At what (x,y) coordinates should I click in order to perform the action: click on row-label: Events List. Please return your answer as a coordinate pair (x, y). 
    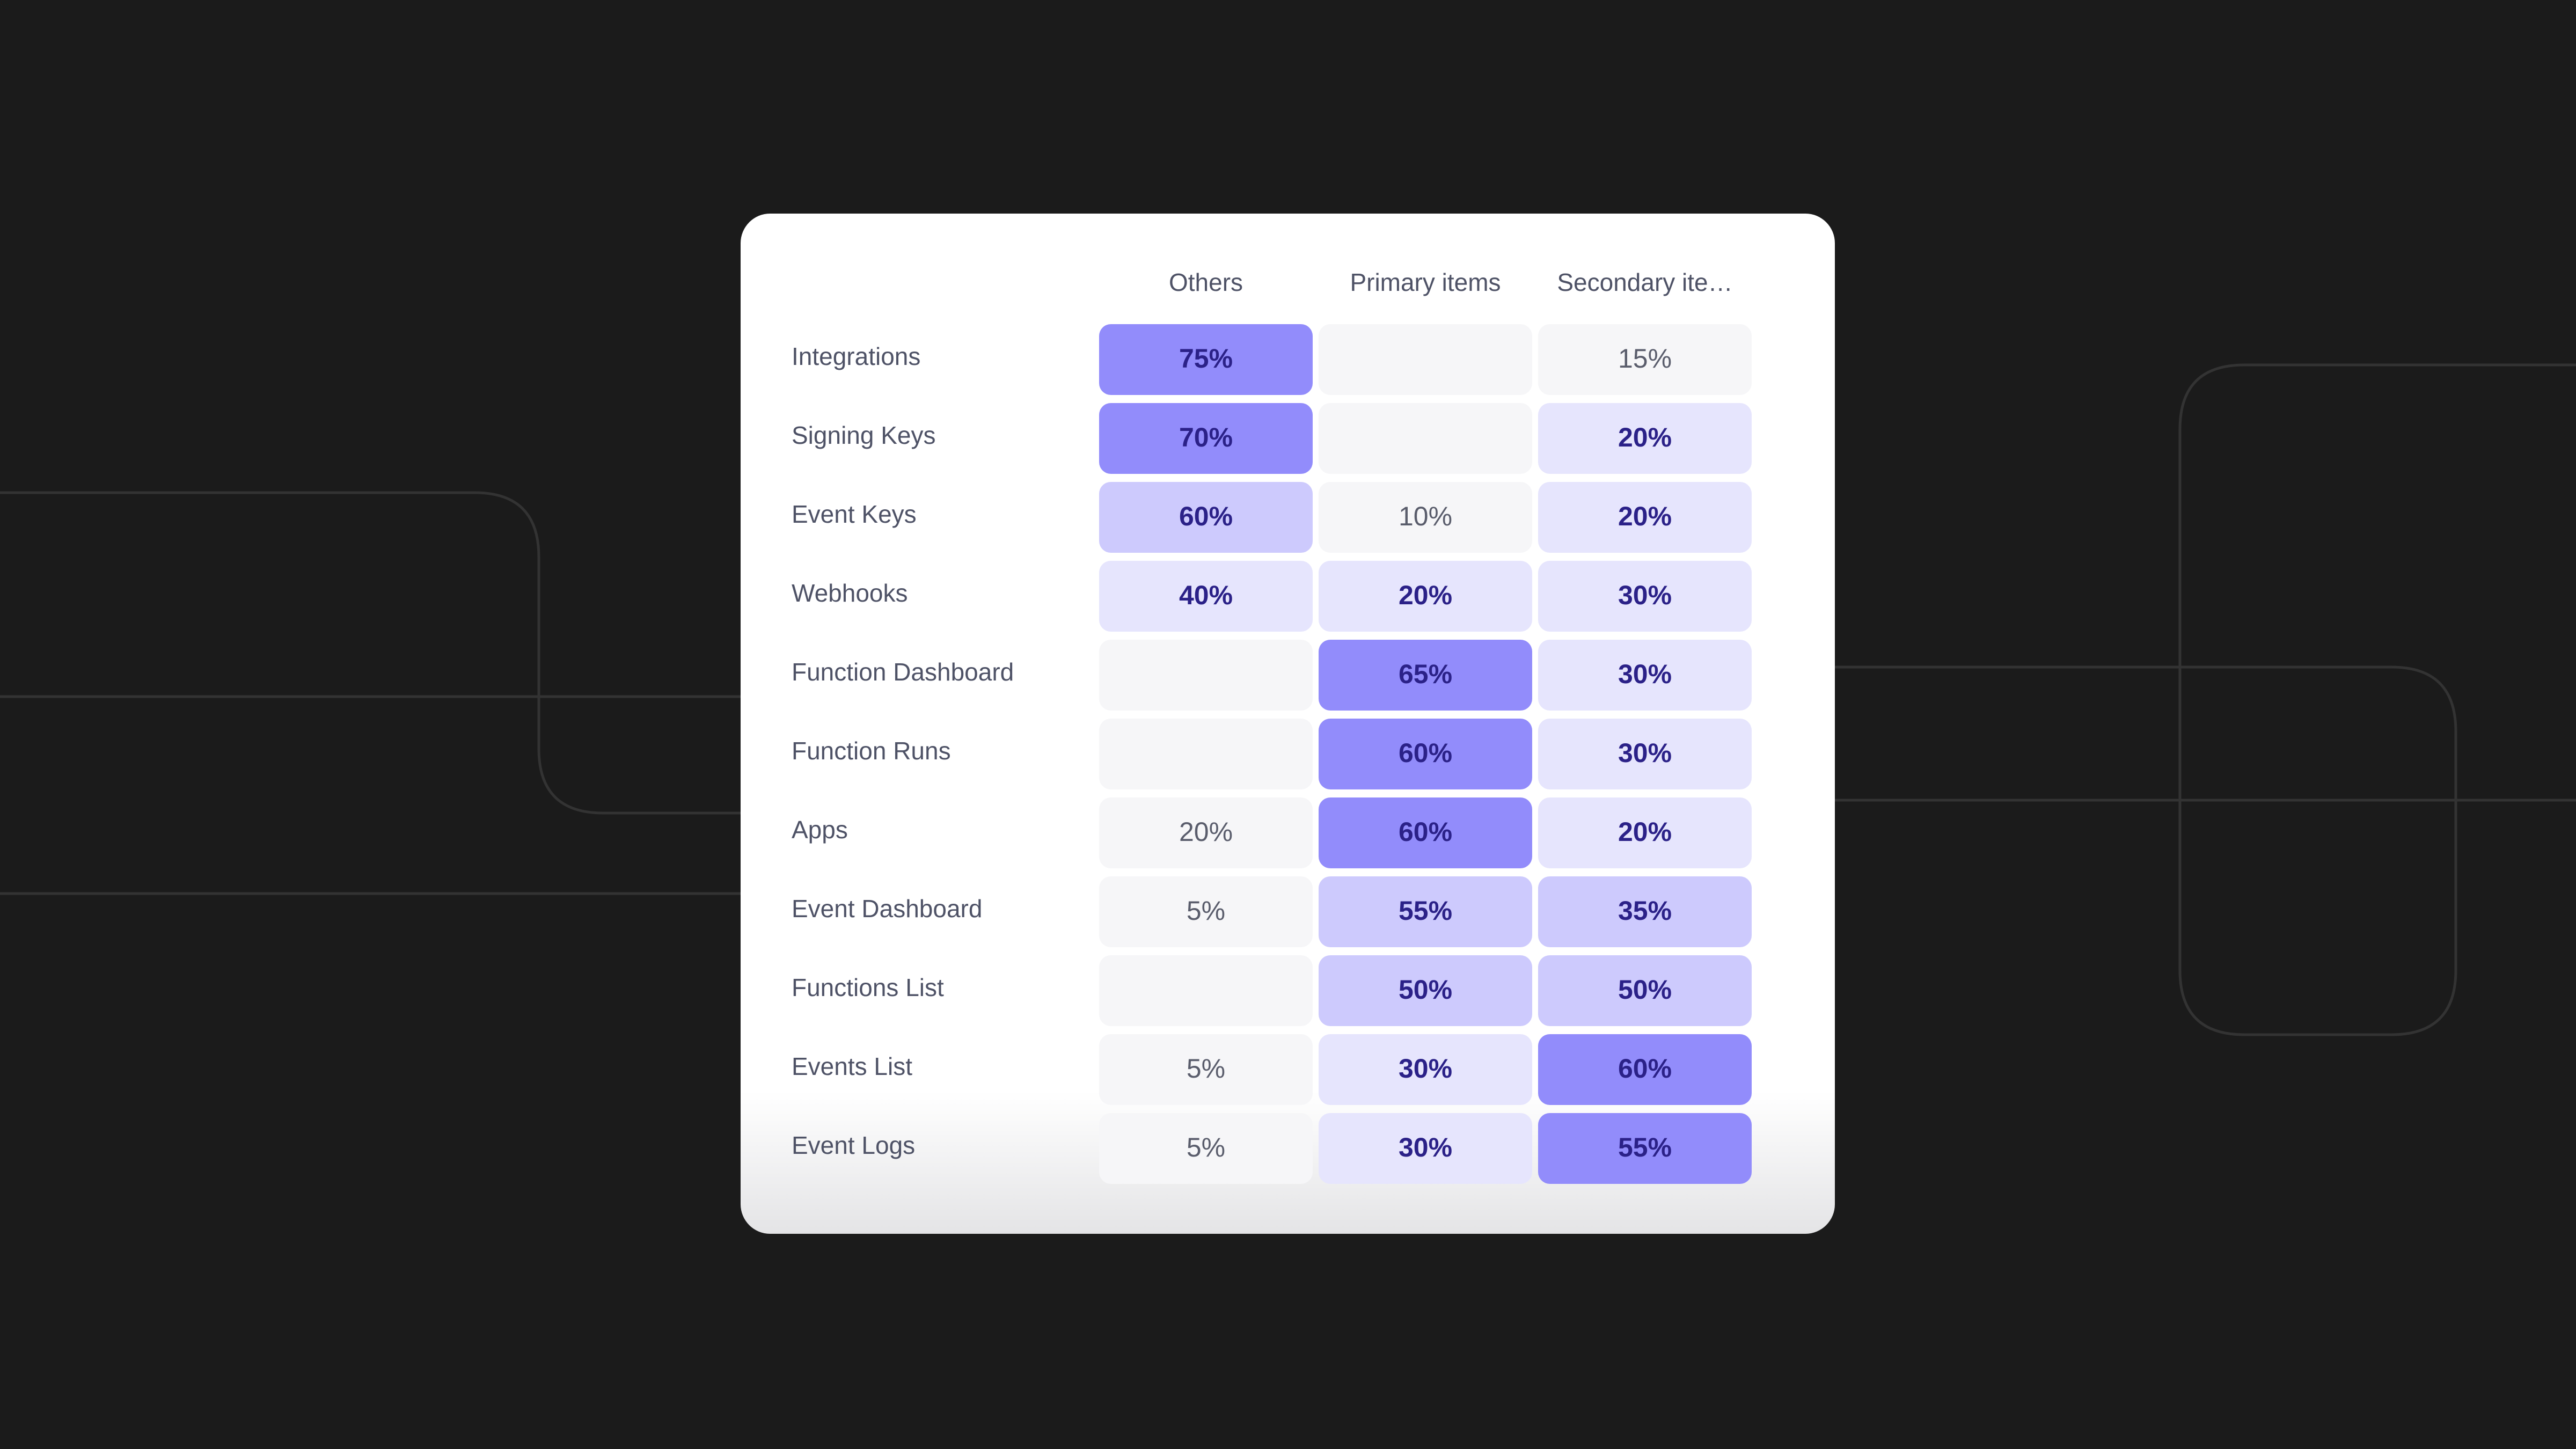
    Looking at the image, I should click on (852, 1066).